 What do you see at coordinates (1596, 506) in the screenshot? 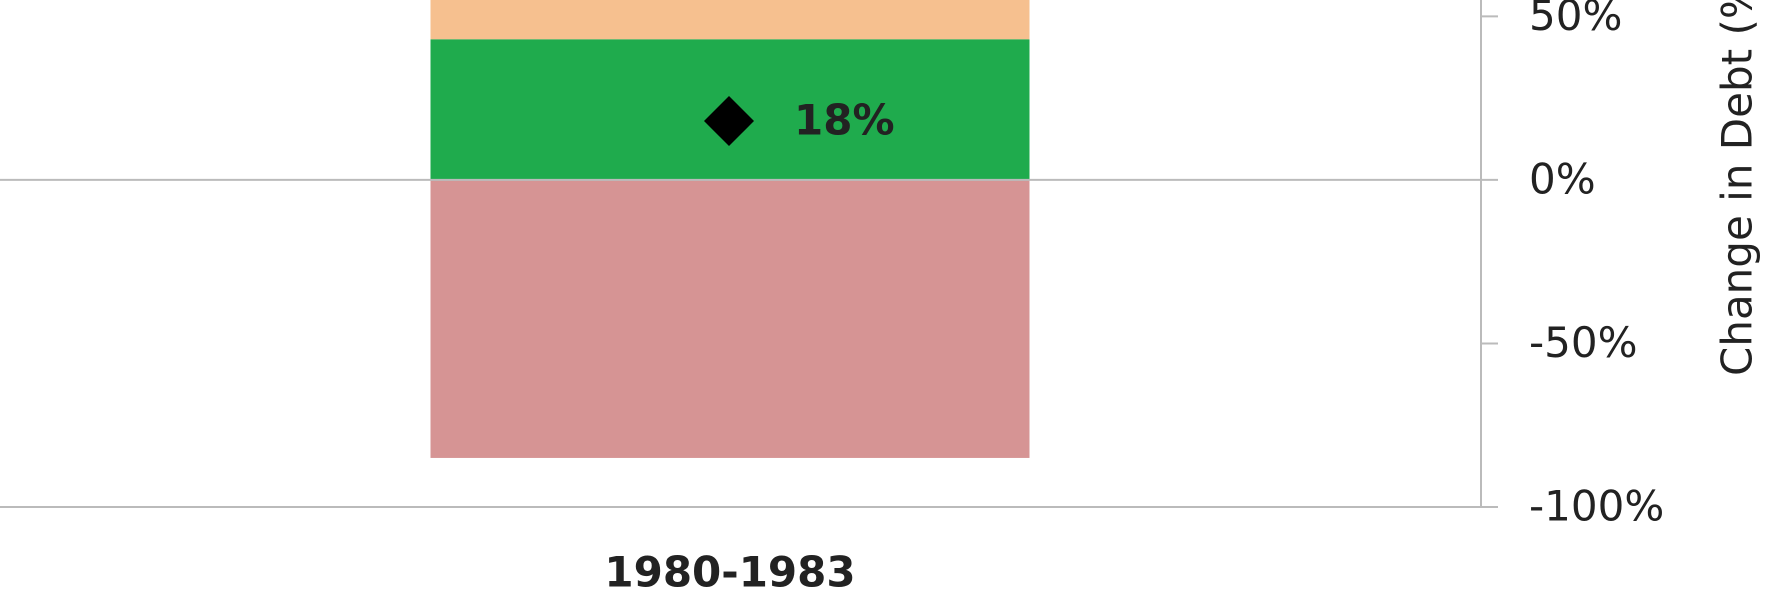
I see `y-tick-label: -100%` at bounding box center [1596, 506].